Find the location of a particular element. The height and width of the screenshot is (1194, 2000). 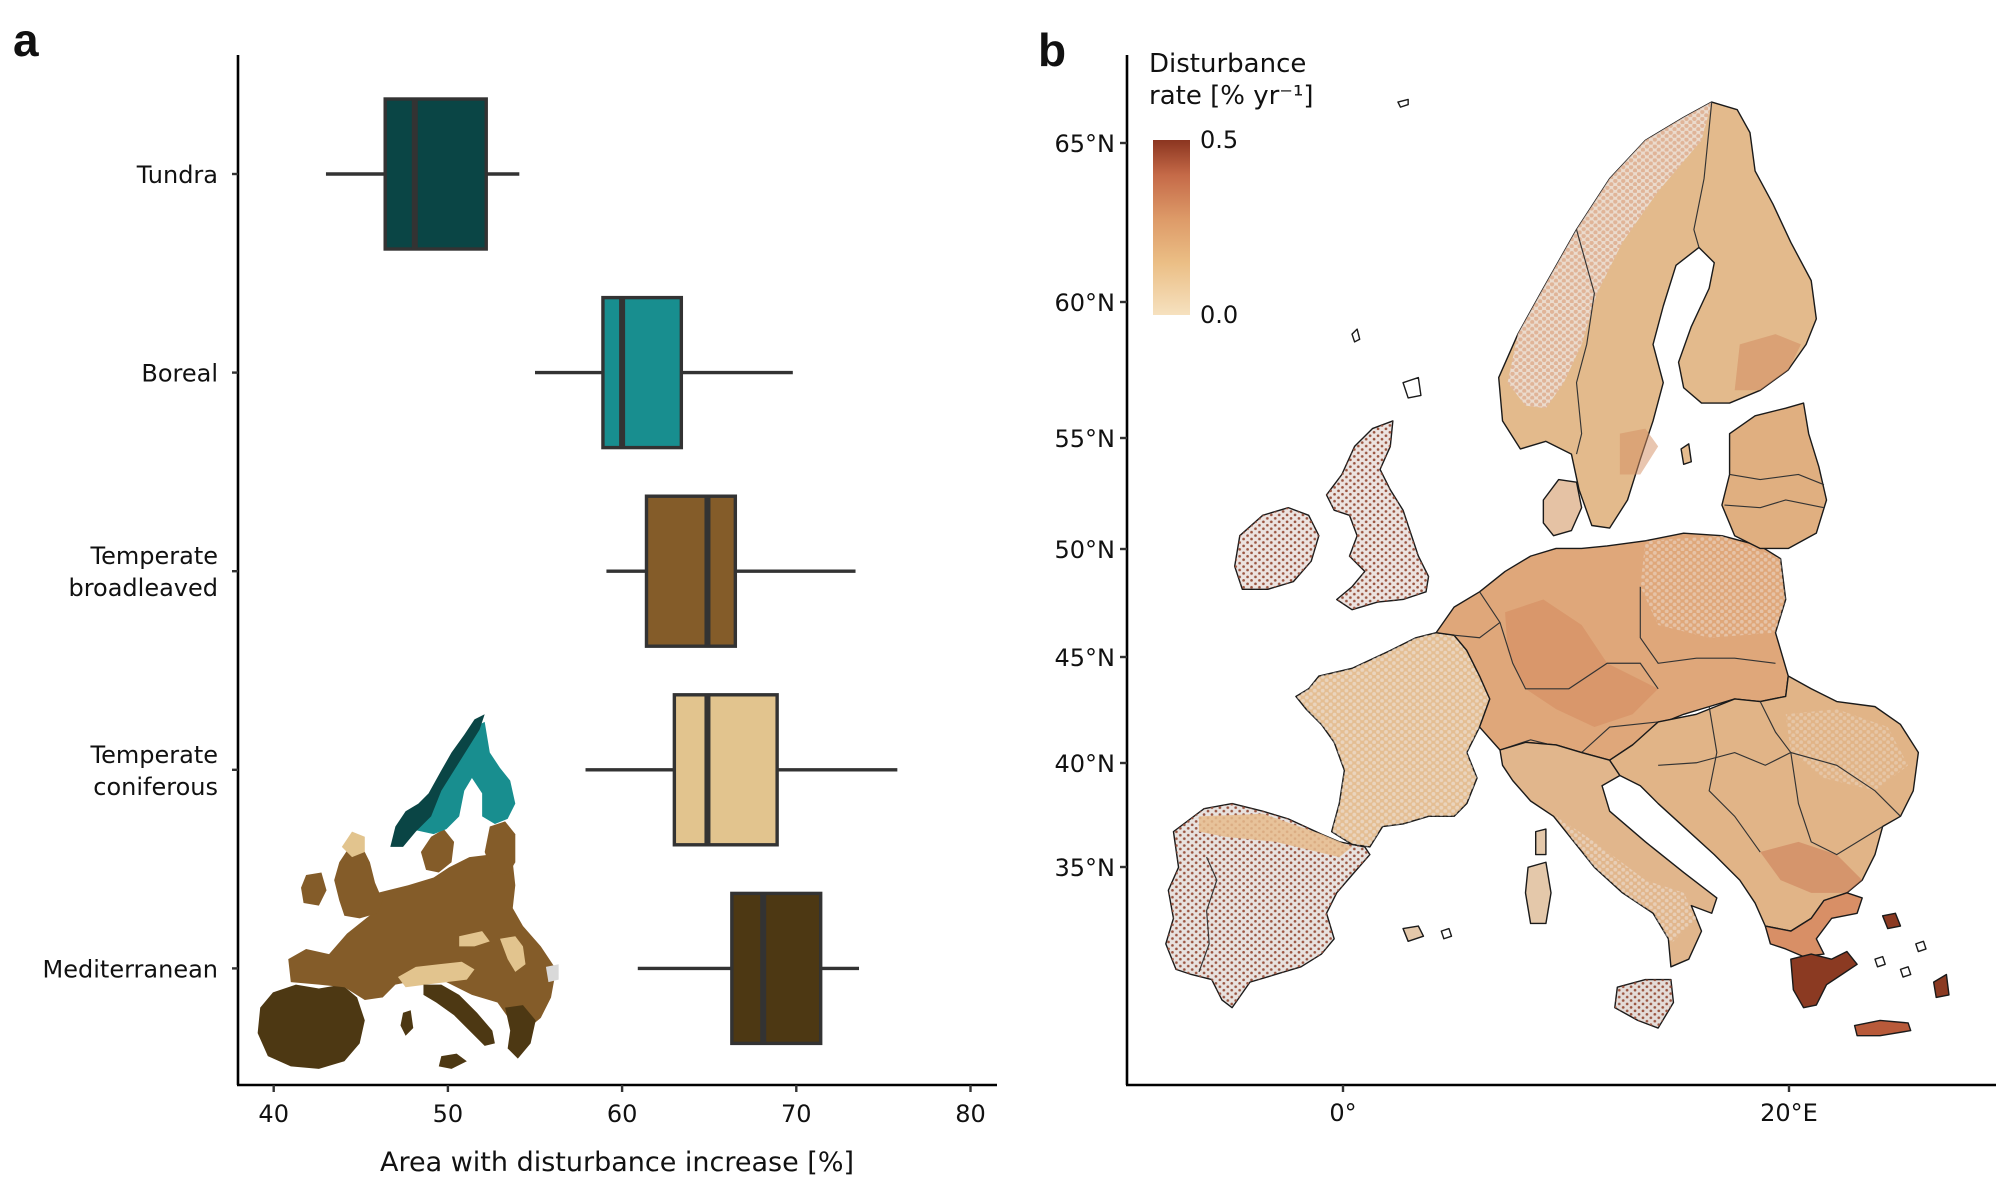

lat-tick-label: 45°N is located at coordinates (1085, 658).